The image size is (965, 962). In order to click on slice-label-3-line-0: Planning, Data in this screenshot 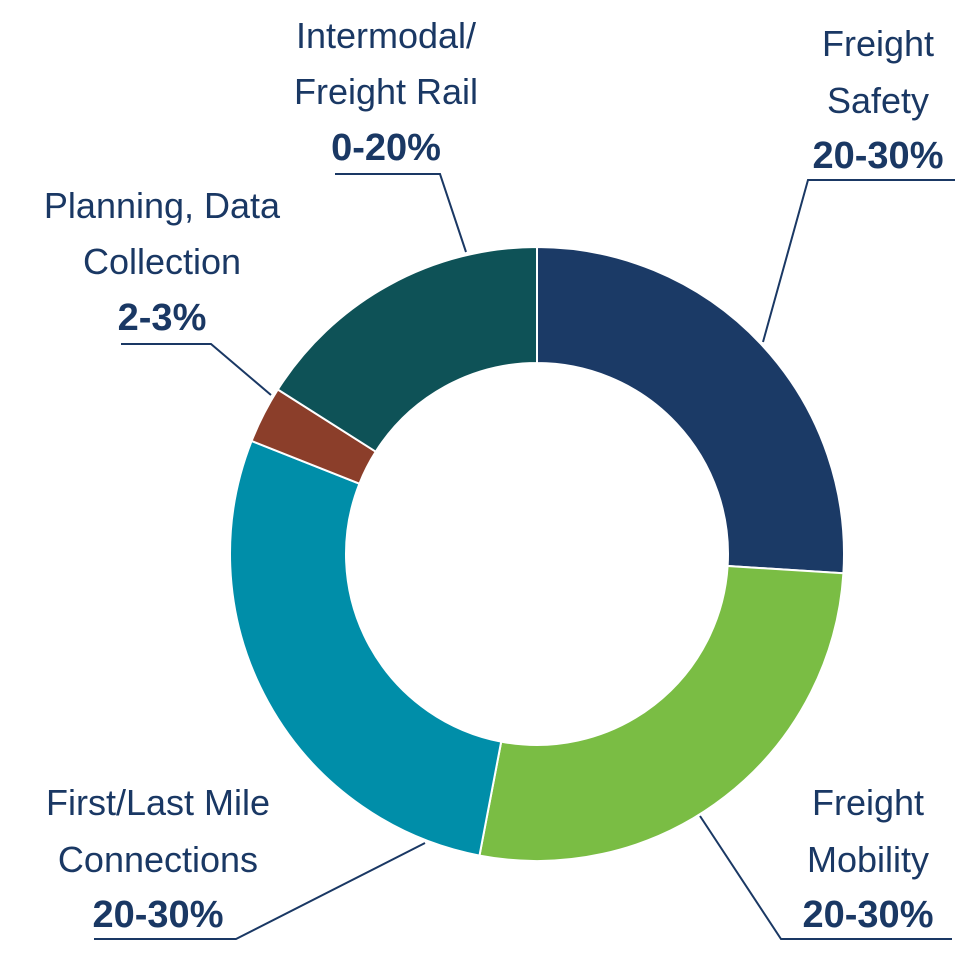, I will do `click(162, 205)`.